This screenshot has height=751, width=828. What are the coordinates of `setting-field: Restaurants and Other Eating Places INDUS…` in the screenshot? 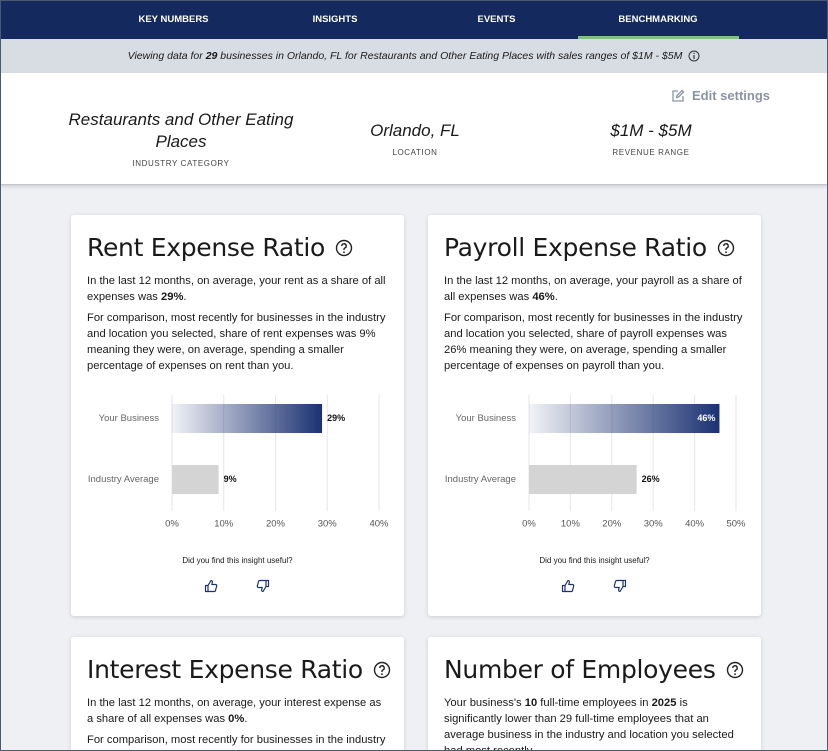 It's located at (181, 138).